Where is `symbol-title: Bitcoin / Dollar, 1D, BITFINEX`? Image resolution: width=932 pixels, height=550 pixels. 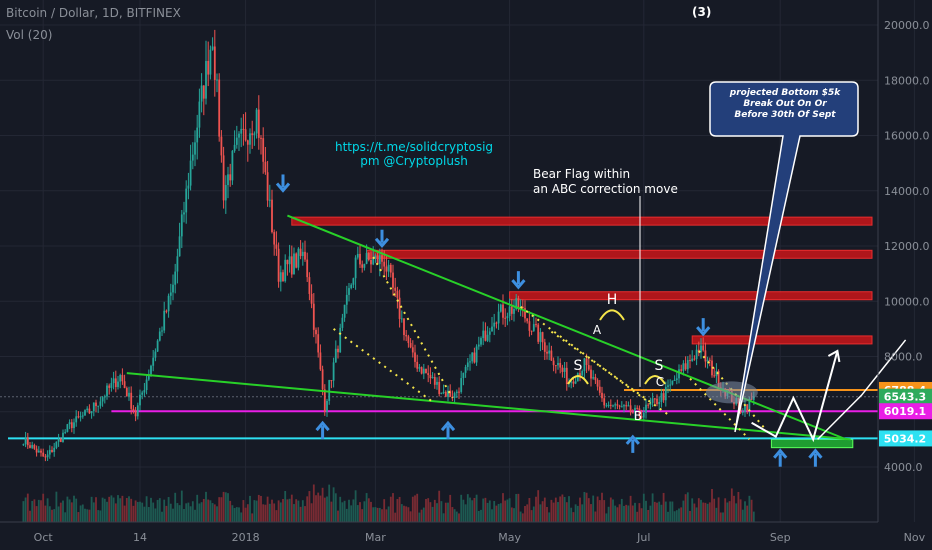 symbol-title: Bitcoin / Dollar, 1D, BITFINEX is located at coordinates (93, 13).